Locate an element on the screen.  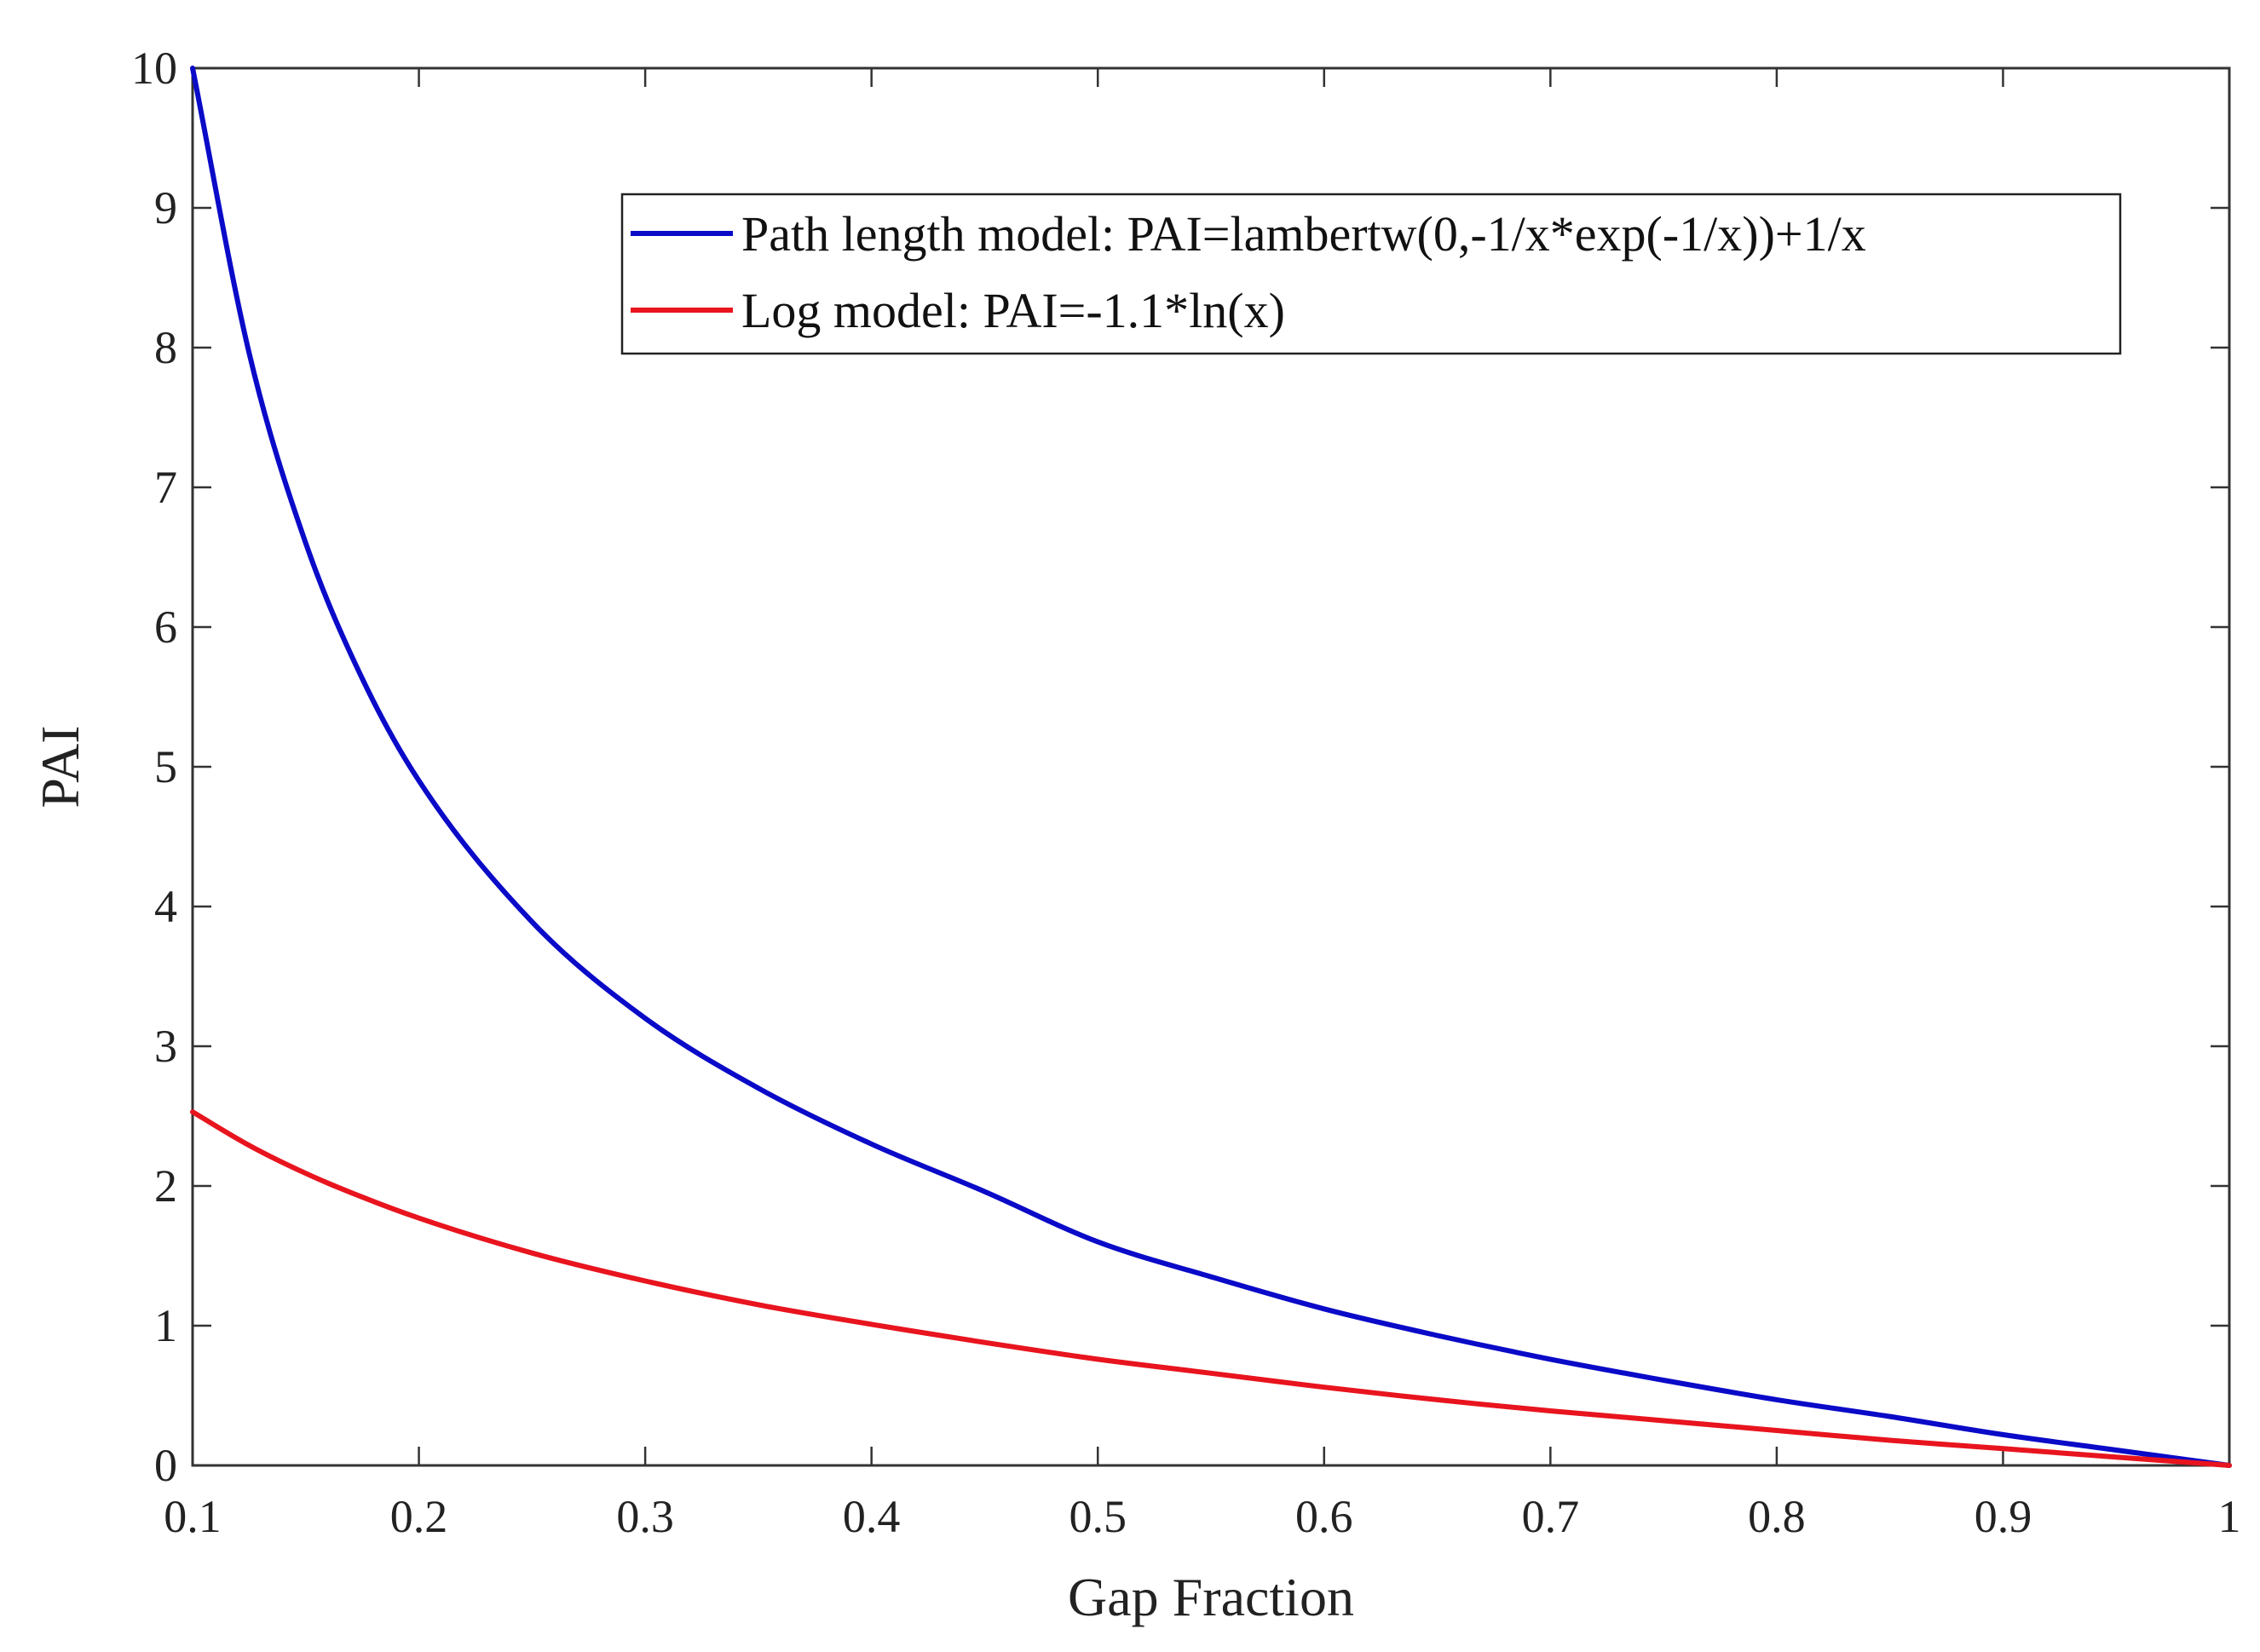
x-tick-label: 0.6 is located at coordinates (1324, 1516).